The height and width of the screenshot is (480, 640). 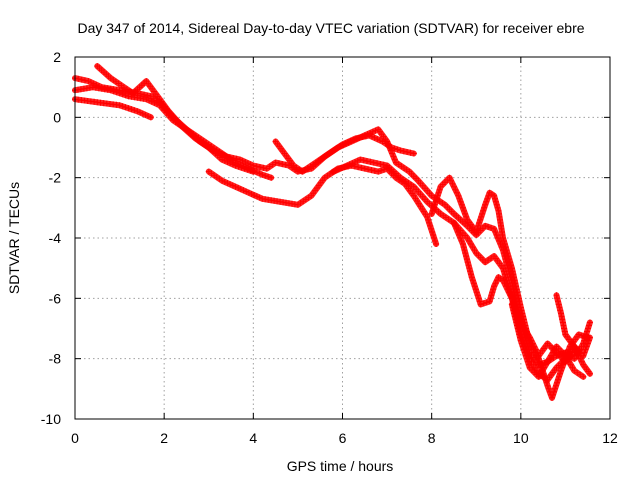 I want to click on x-tick-label: 2, so click(x=164, y=438).